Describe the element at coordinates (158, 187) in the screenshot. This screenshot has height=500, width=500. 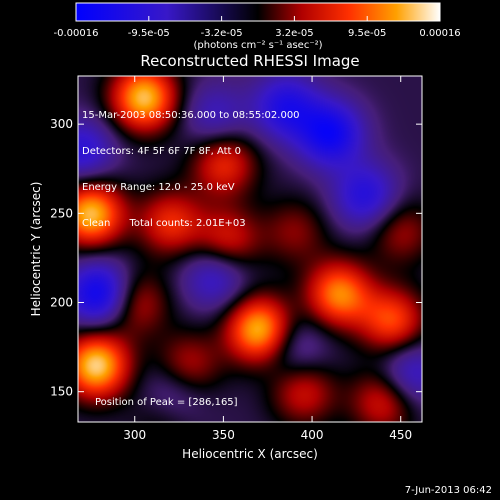
I see `annotation-energy-range: Energy Range: 12.0 - 25.0 keV` at that location.